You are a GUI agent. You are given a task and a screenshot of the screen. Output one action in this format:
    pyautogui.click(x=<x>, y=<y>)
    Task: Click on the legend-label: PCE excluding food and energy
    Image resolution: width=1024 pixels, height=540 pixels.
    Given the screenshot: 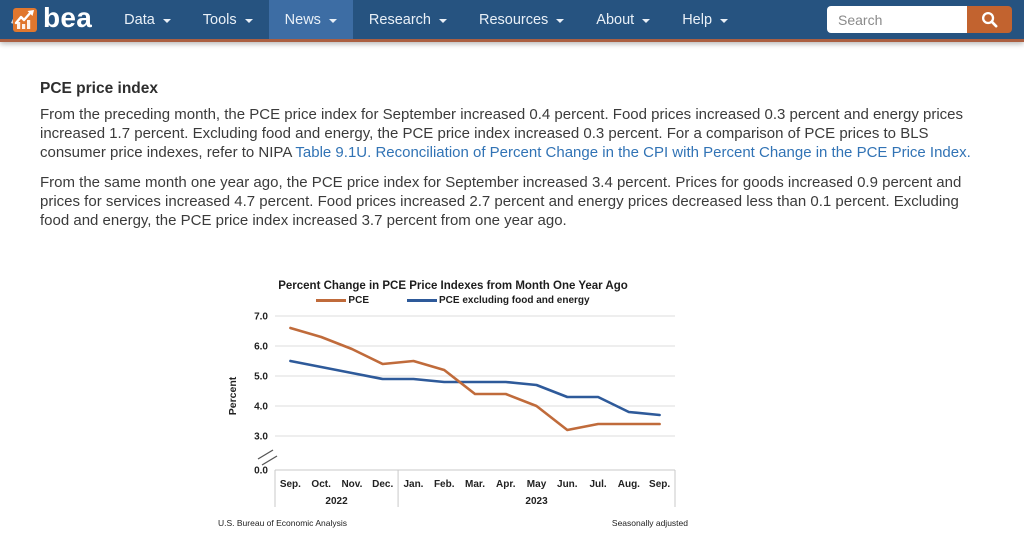 What is the action you would take?
    pyautogui.click(x=514, y=301)
    